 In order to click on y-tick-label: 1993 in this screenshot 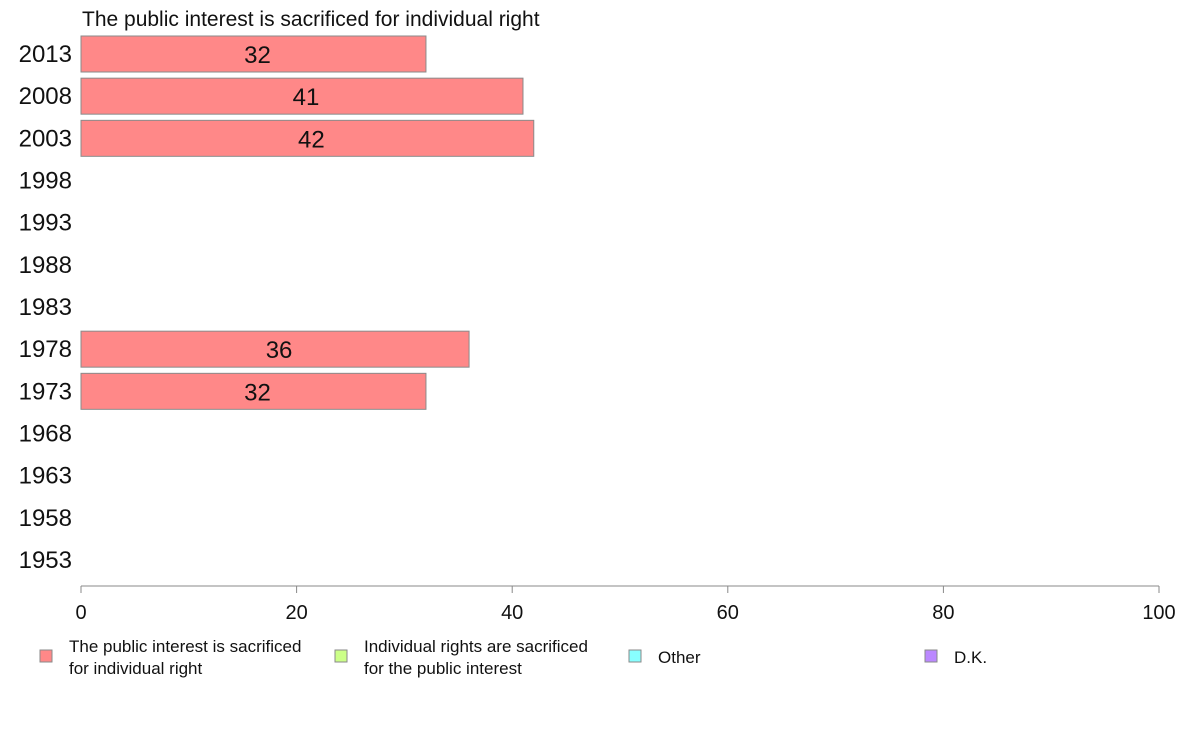, I will do `click(45, 223)`.